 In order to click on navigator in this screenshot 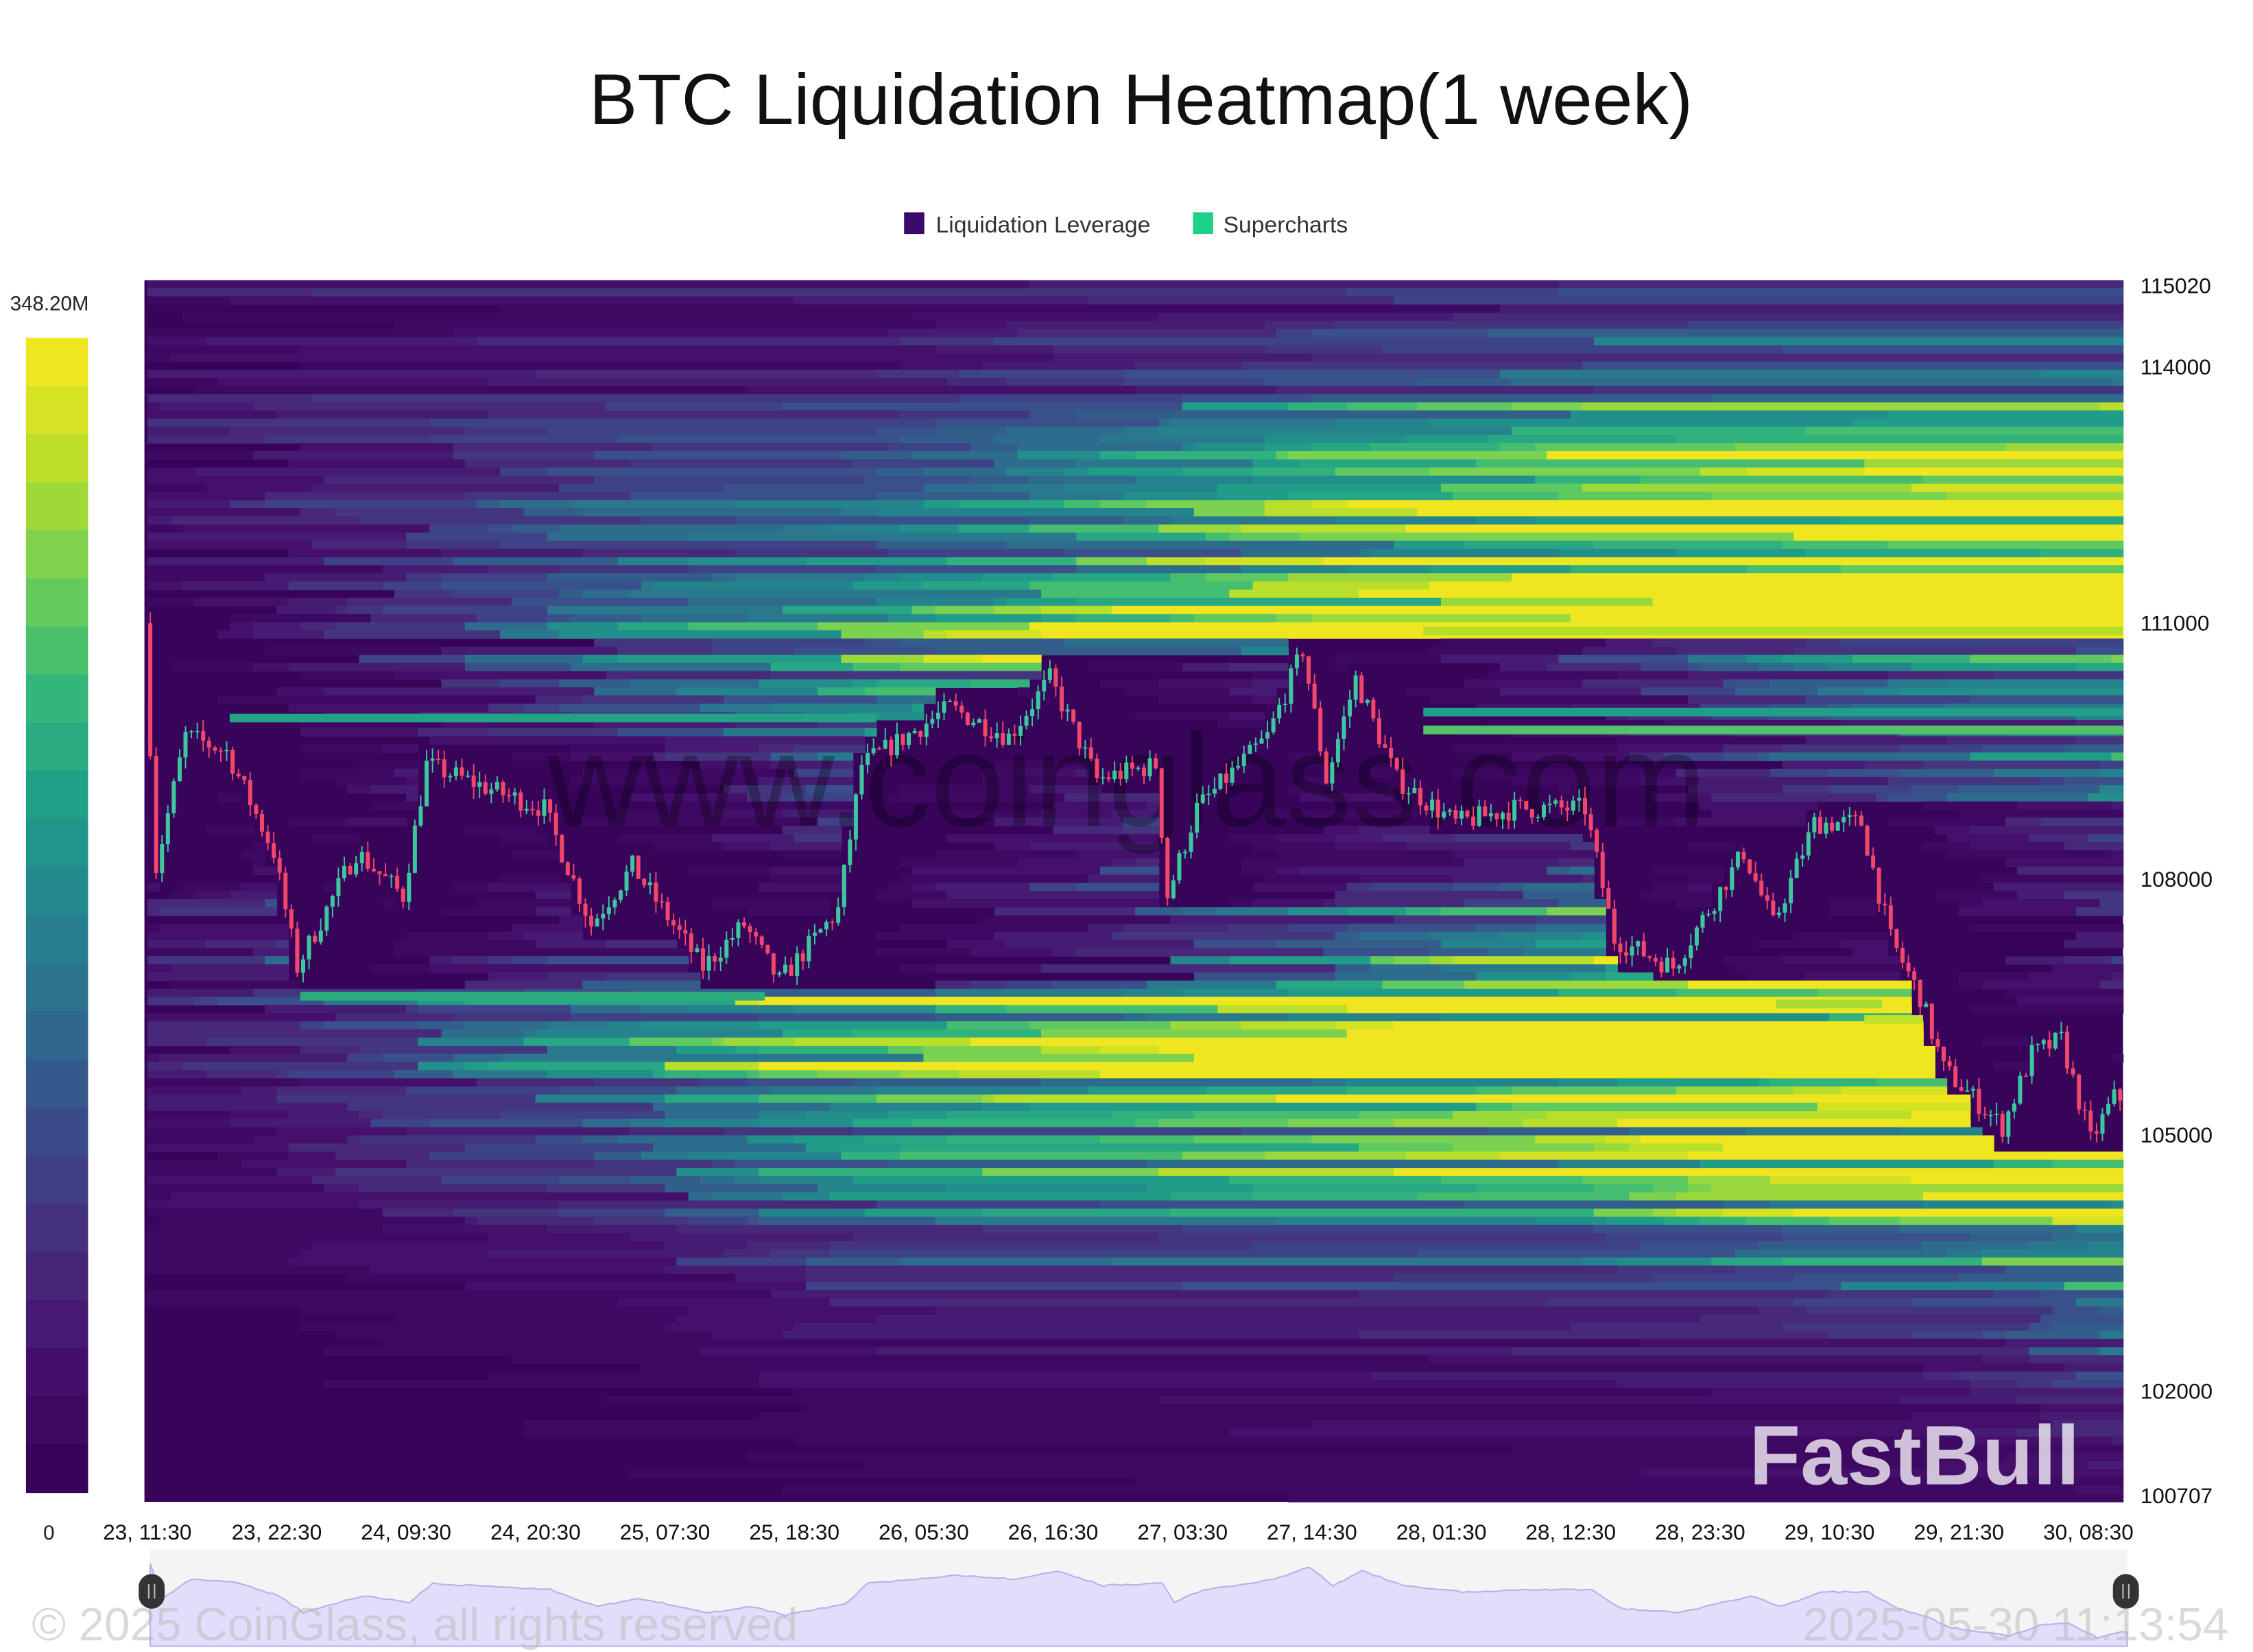, I will do `click(1139, 1598)`.